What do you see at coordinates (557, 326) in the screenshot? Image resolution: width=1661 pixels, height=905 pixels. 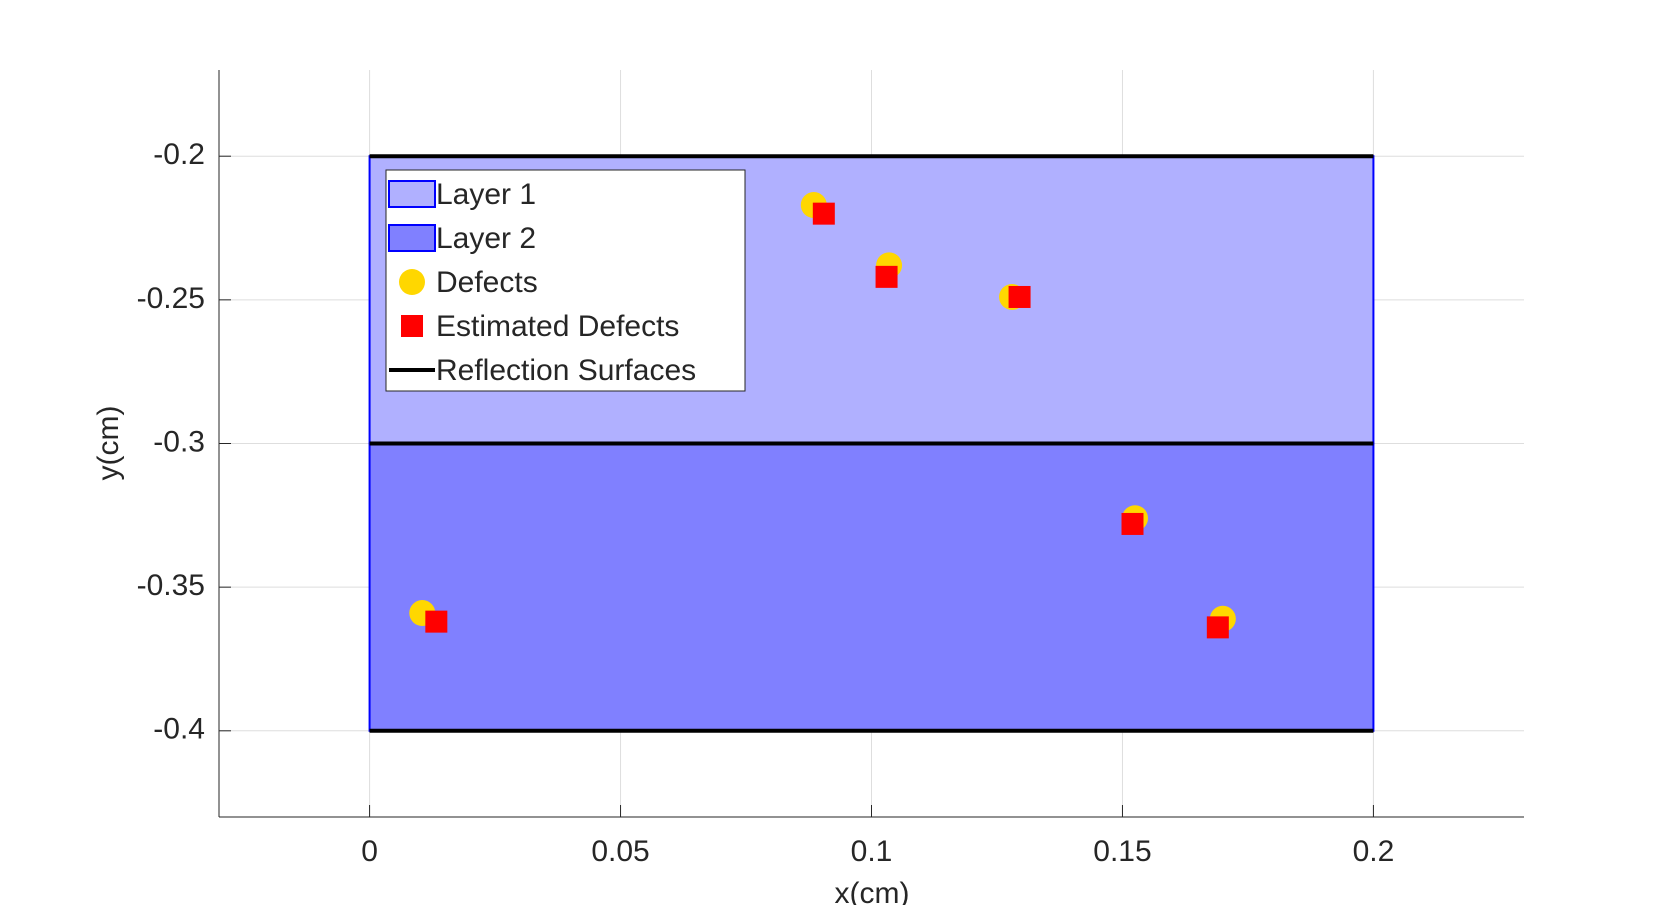 I see `legend-label: Estimated Defects` at bounding box center [557, 326].